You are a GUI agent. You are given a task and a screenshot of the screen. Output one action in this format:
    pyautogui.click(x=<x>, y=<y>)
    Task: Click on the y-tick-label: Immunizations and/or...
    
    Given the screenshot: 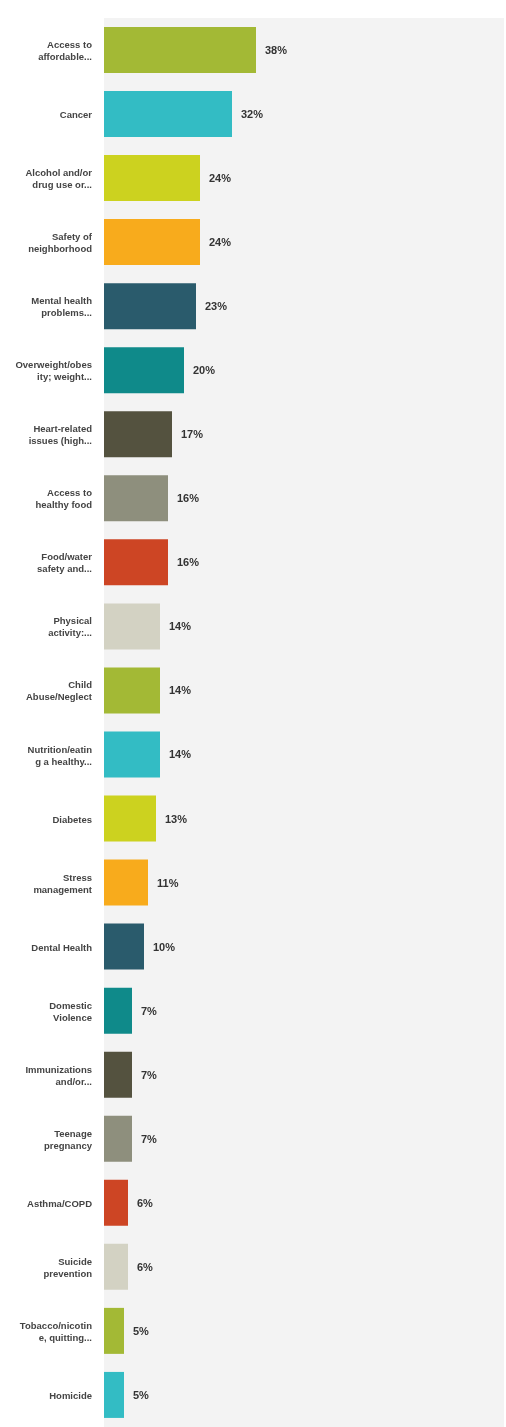 What is the action you would take?
    pyautogui.click(x=58, y=1075)
    